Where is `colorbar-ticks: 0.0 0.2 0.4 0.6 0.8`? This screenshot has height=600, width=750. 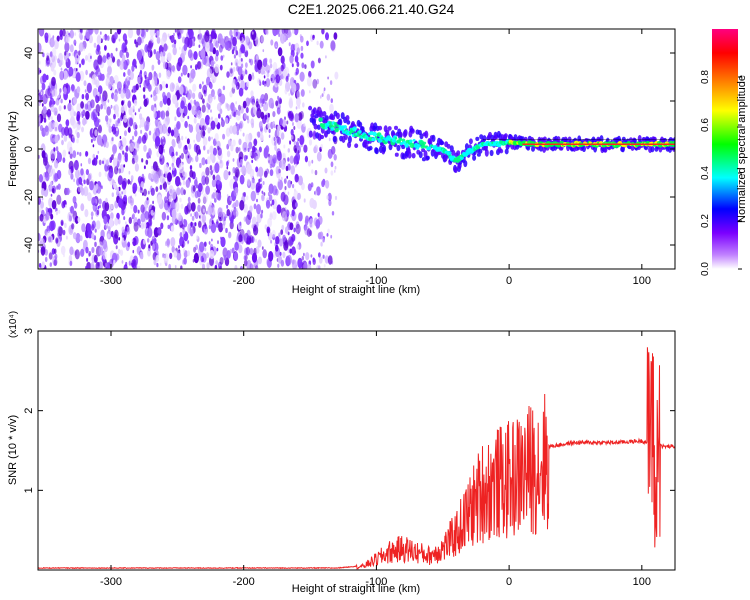 colorbar-ticks: 0.0 0.2 0.4 0.6 0.8 is located at coordinates (721, 173).